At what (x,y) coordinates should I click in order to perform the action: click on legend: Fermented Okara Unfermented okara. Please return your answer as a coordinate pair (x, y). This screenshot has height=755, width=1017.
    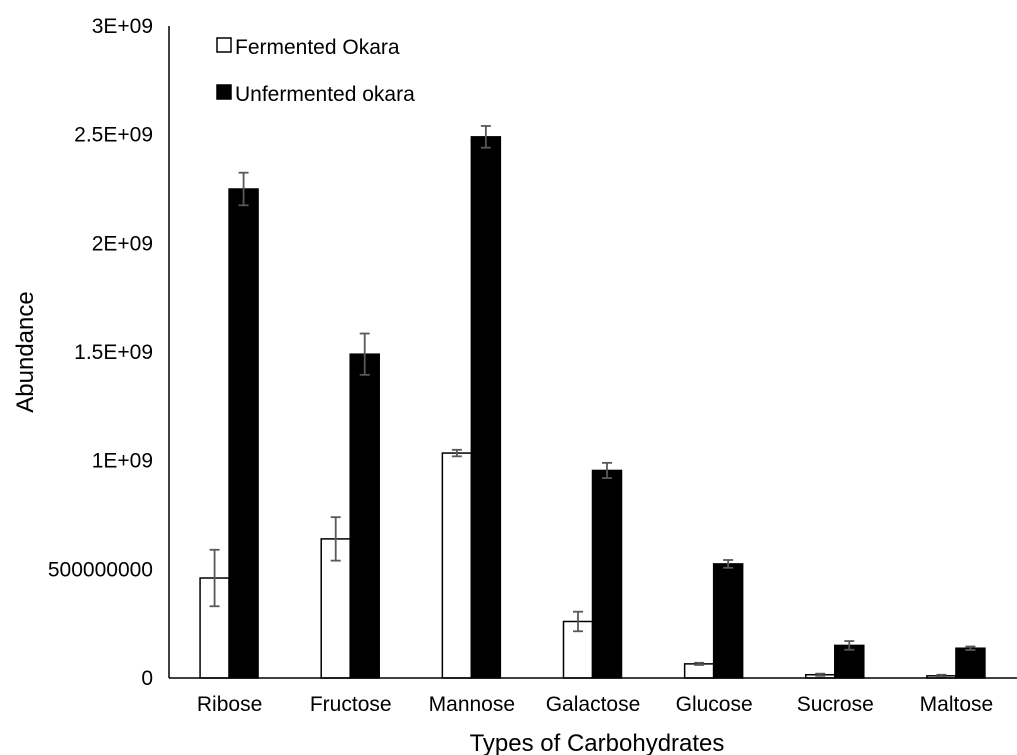
    Looking at the image, I should click on (315, 71).